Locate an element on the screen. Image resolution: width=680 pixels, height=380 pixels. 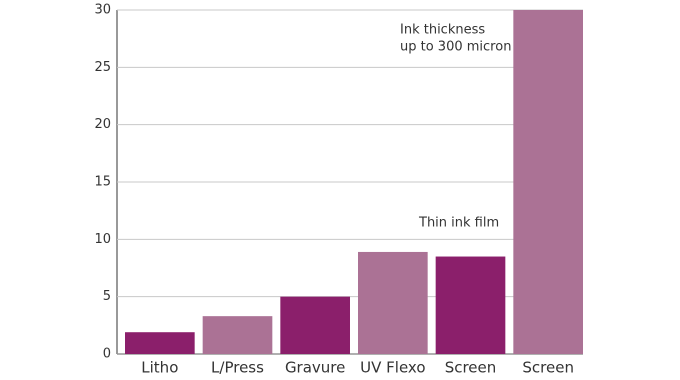
annotation: up to 300 micron is located at coordinates (455, 47).